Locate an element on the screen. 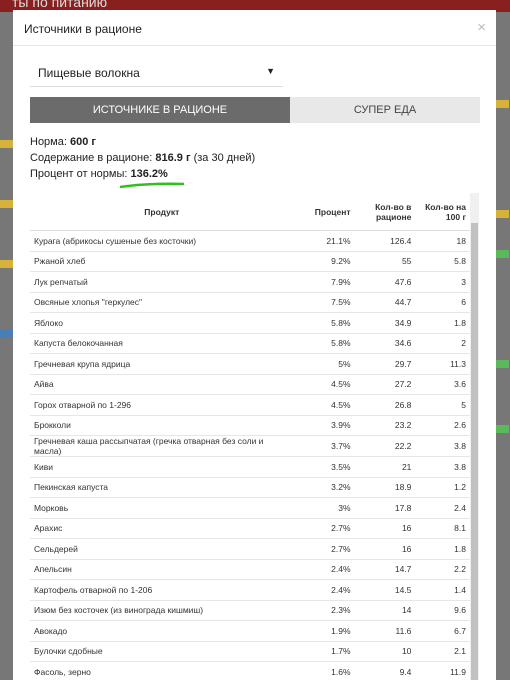 This screenshot has height=680, width=510. product-cell: Капуста белокочанная is located at coordinates (162, 343).